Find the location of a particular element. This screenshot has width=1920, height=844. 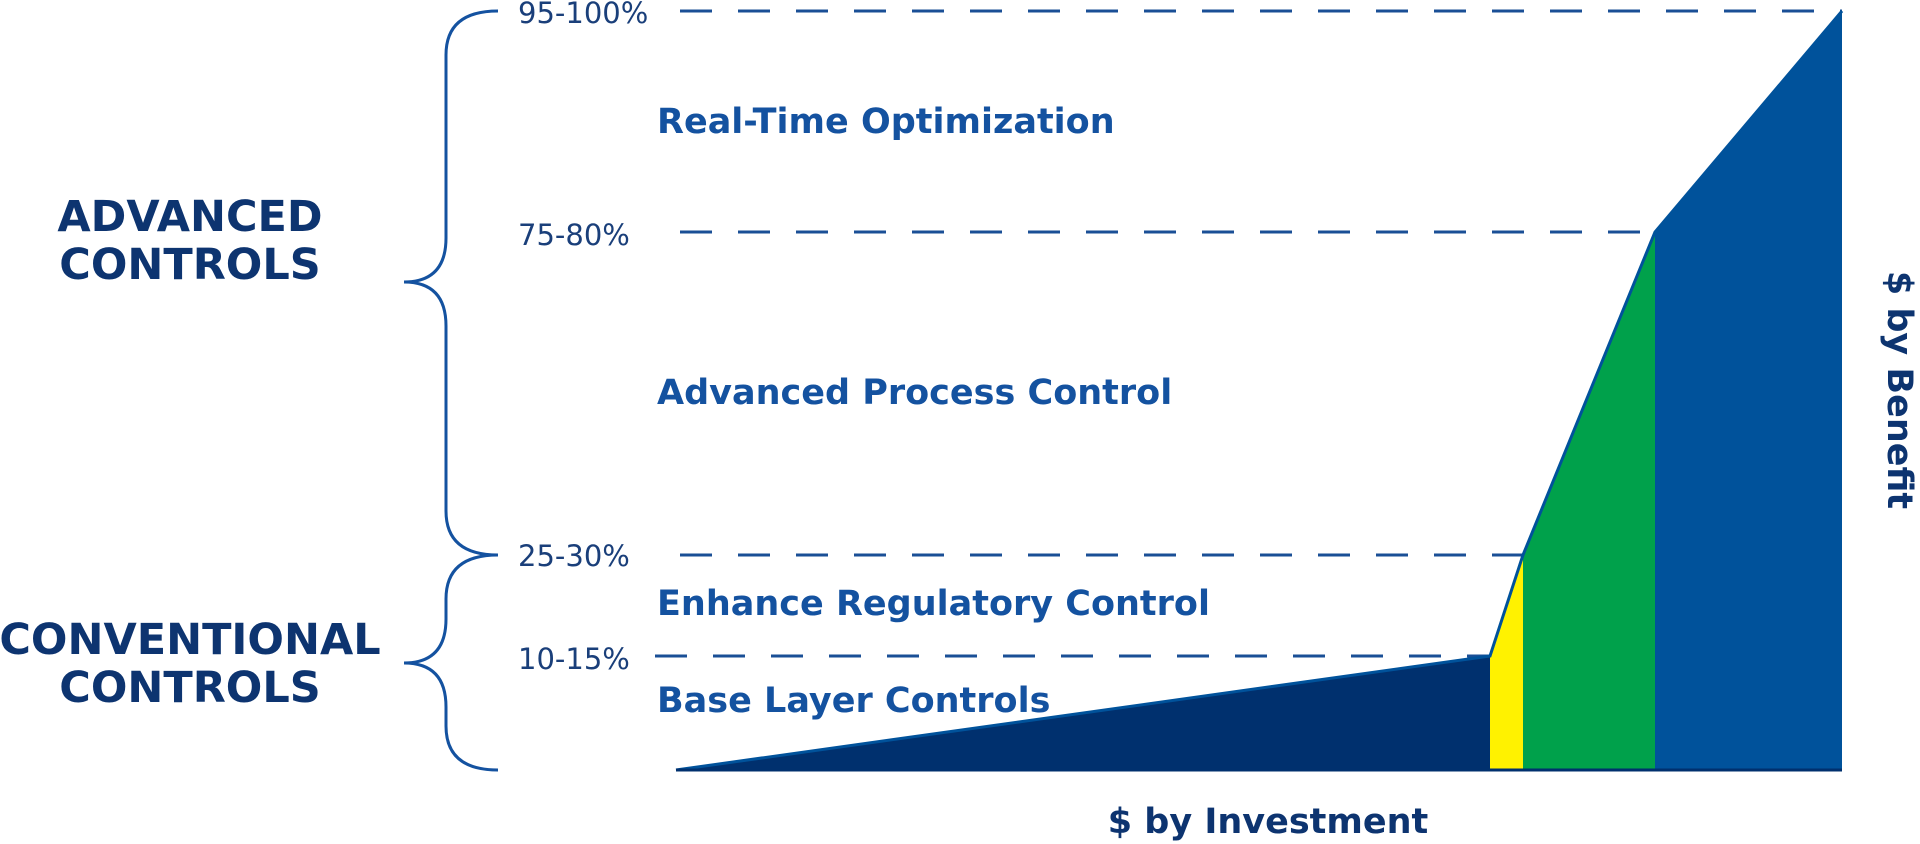

level-label-enhance-regulatory-control: Enhance Regulatory Control is located at coordinates (933, 604).